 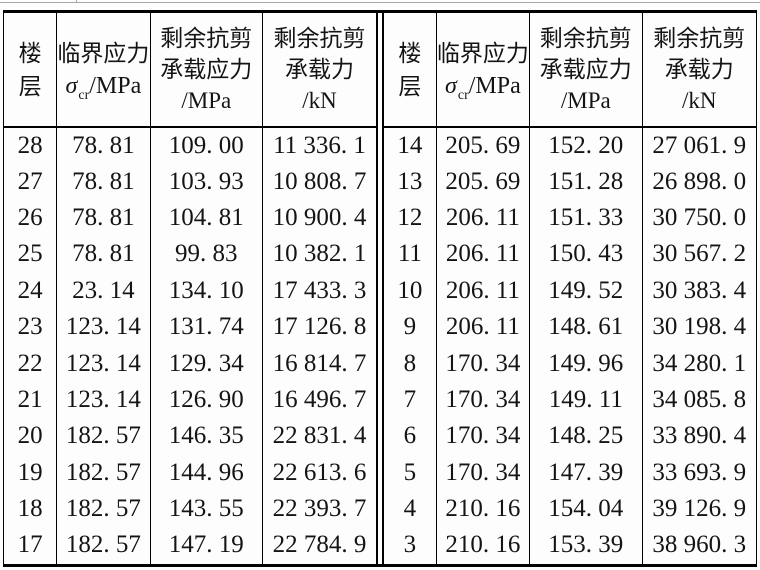 What do you see at coordinates (207, 181) in the screenshot?
I see `value-cell: 103. 93` at bounding box center [207, 181].